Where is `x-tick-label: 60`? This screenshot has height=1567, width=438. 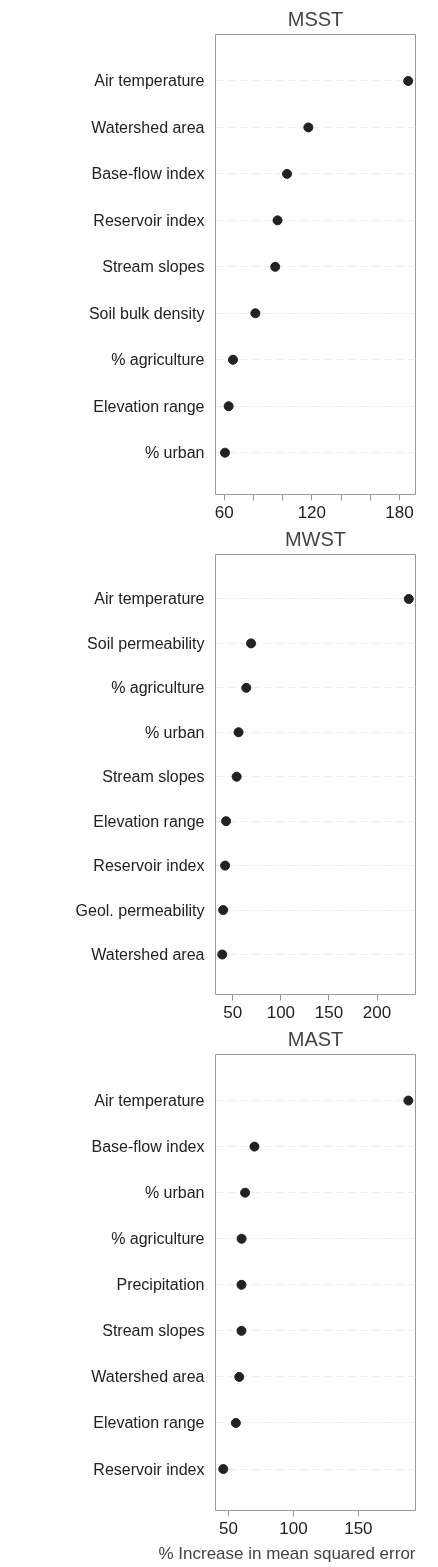 x-tick-label: 60 is located at coordinates (224, 512).